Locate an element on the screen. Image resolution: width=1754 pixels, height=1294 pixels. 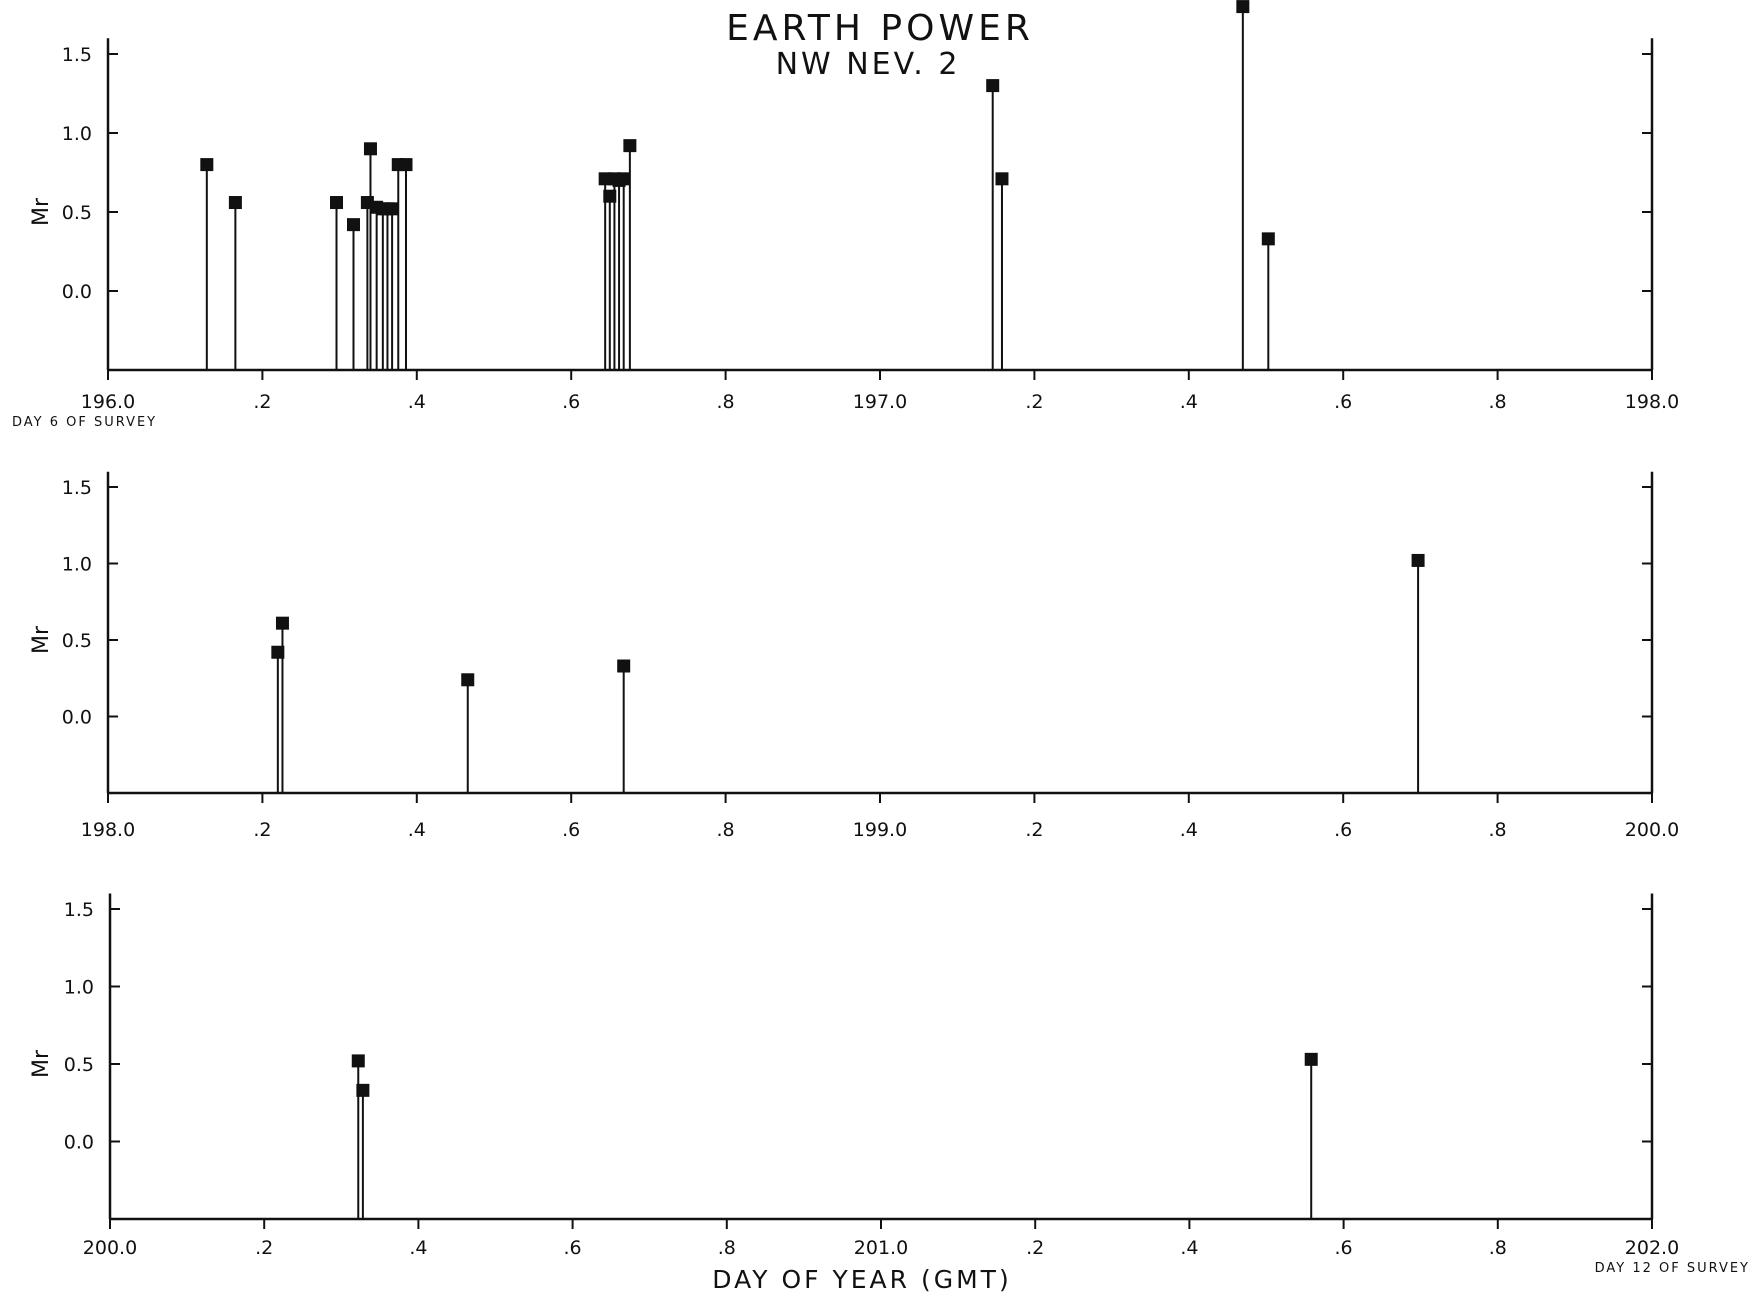
chart-title: EARTH POWER is located at coordinates (880, 28).